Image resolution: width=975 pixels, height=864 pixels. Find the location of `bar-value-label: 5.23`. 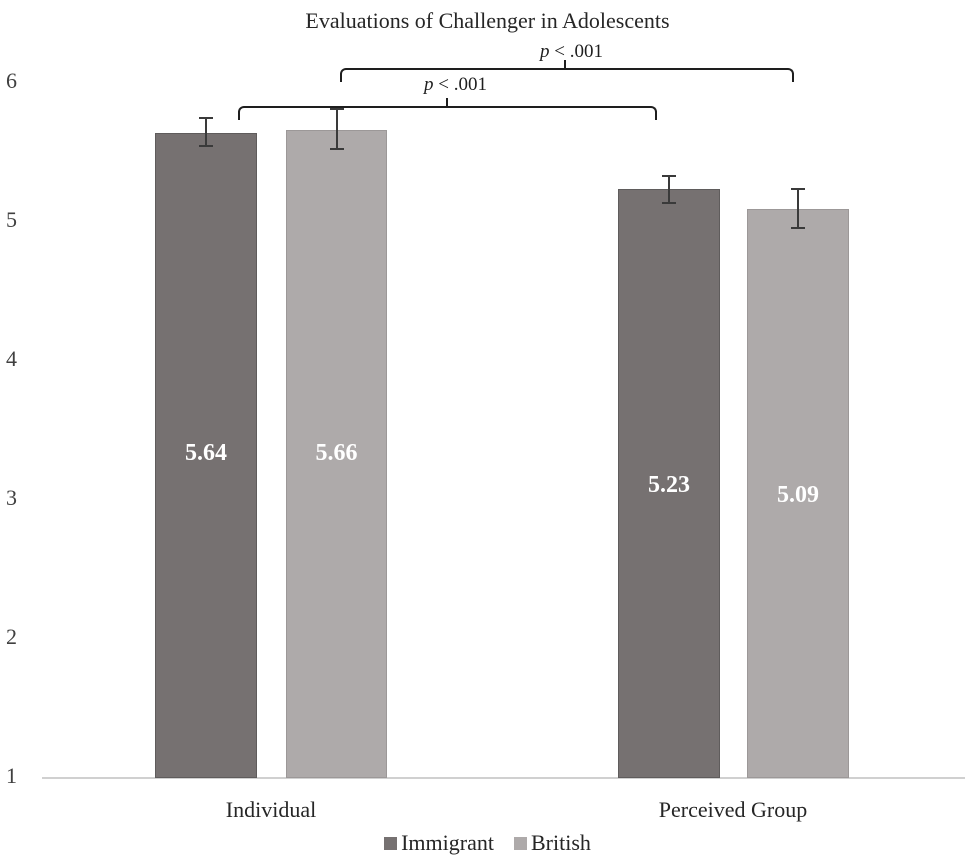

bar-value-label: 5.23 is located at coordinates (669, 485).